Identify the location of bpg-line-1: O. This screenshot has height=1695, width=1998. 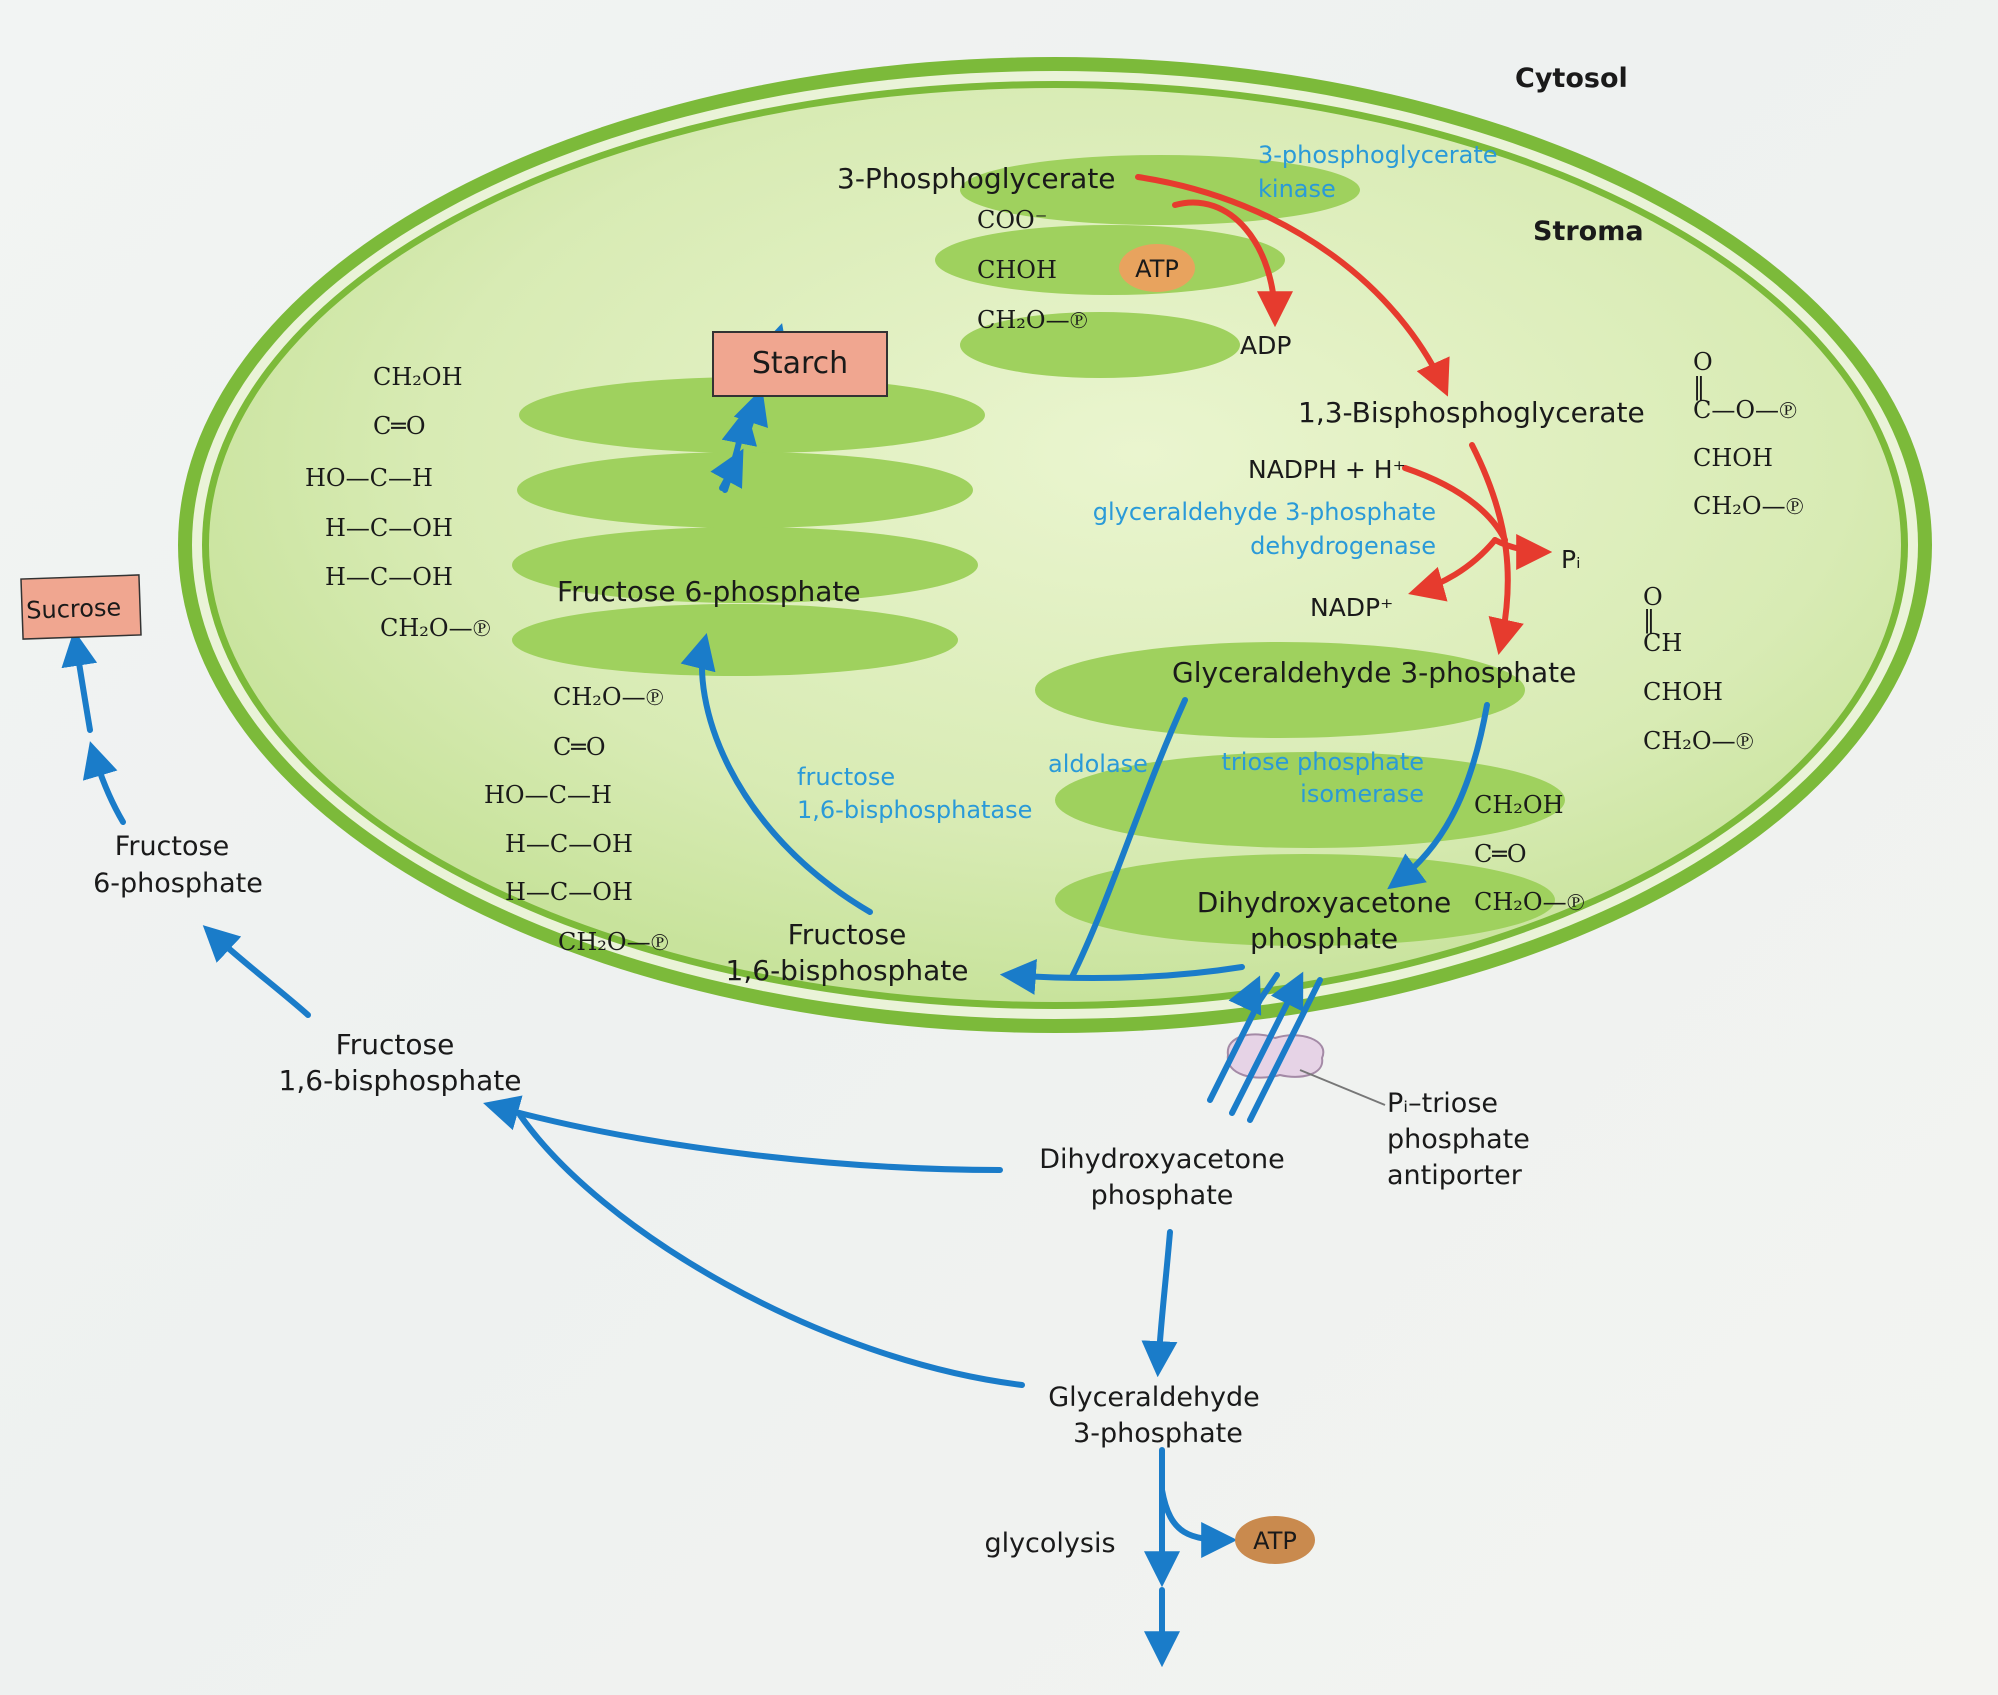
(1703, 362).